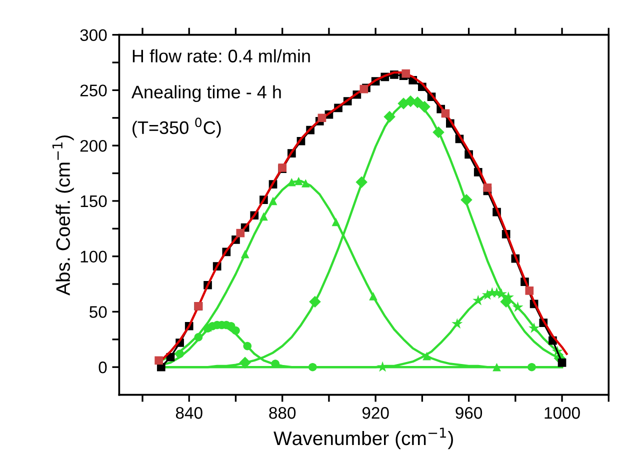  Describe the element at coordinates (176, 128) in the screenshot. I see `annotation: (T=350 $^{0}$C)` at that location.